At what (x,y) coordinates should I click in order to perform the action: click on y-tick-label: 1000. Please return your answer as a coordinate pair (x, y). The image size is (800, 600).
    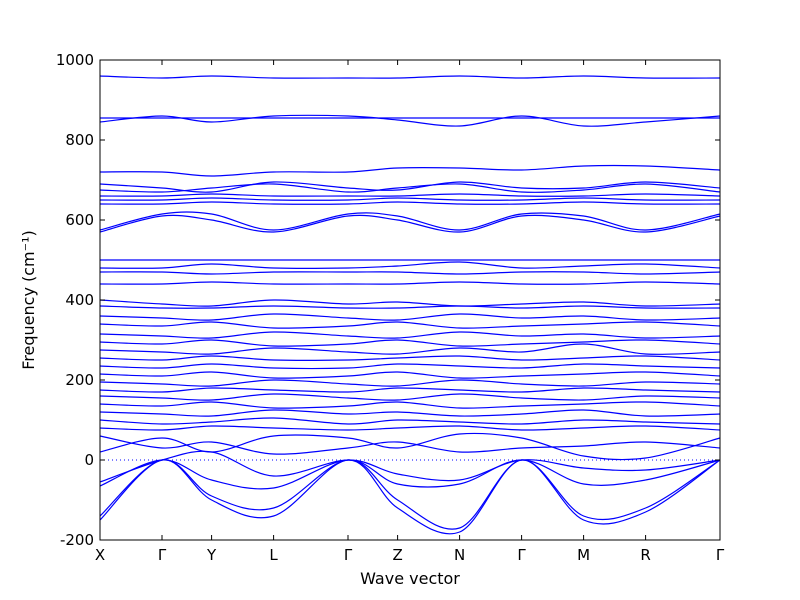
    Looking at the image, I should click on (75, 60).